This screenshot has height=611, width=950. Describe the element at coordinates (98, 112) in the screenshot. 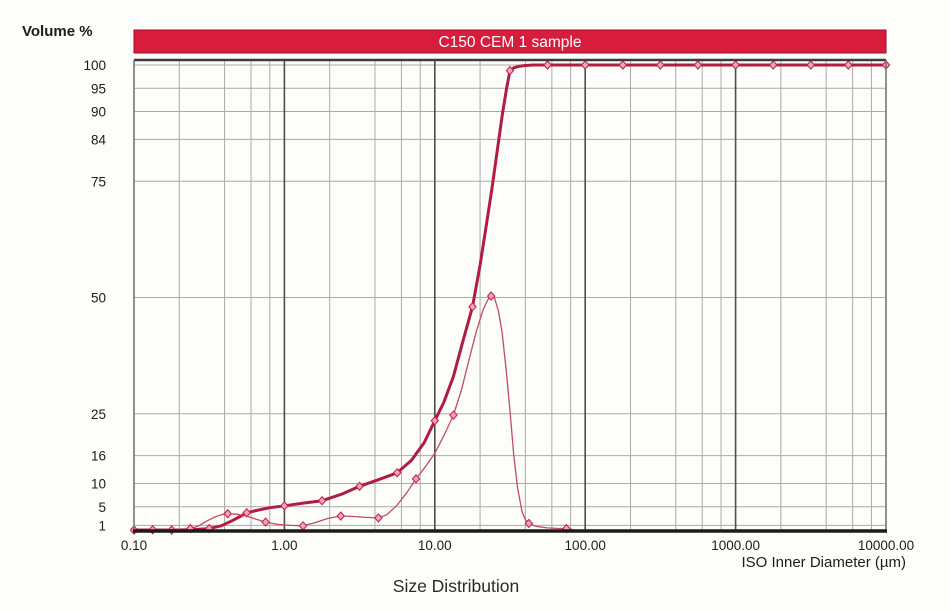

I see `y-tick-label: 90` at that location.